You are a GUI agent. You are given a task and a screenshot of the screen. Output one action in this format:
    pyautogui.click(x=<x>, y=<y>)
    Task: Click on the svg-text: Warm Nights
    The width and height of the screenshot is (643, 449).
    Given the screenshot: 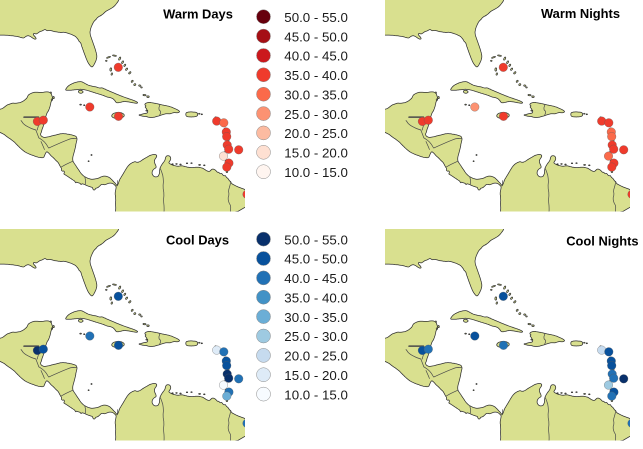 What is the action you would take?
    pyautogui.click(x=580, y=13)
    